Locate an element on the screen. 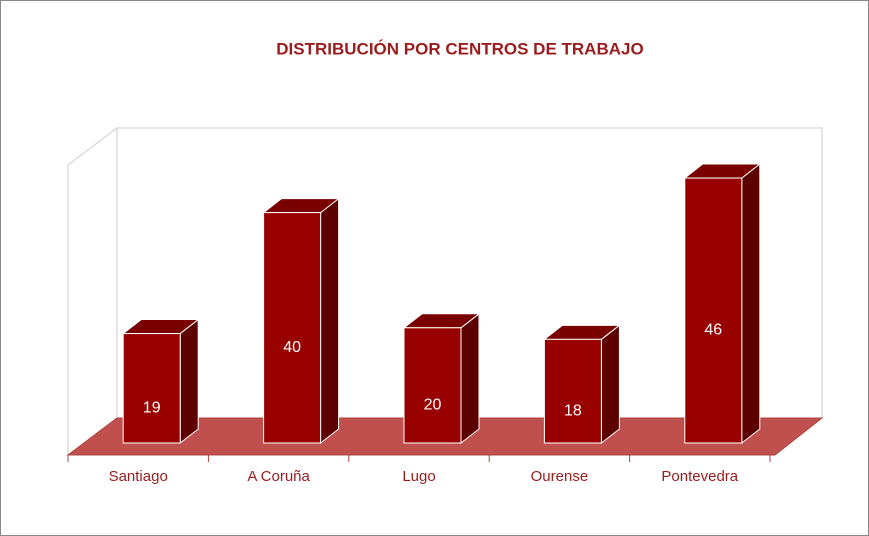 This screenshot has width=869, height=536. x-tick-label: Lugo is located at coordinates (418, 476).